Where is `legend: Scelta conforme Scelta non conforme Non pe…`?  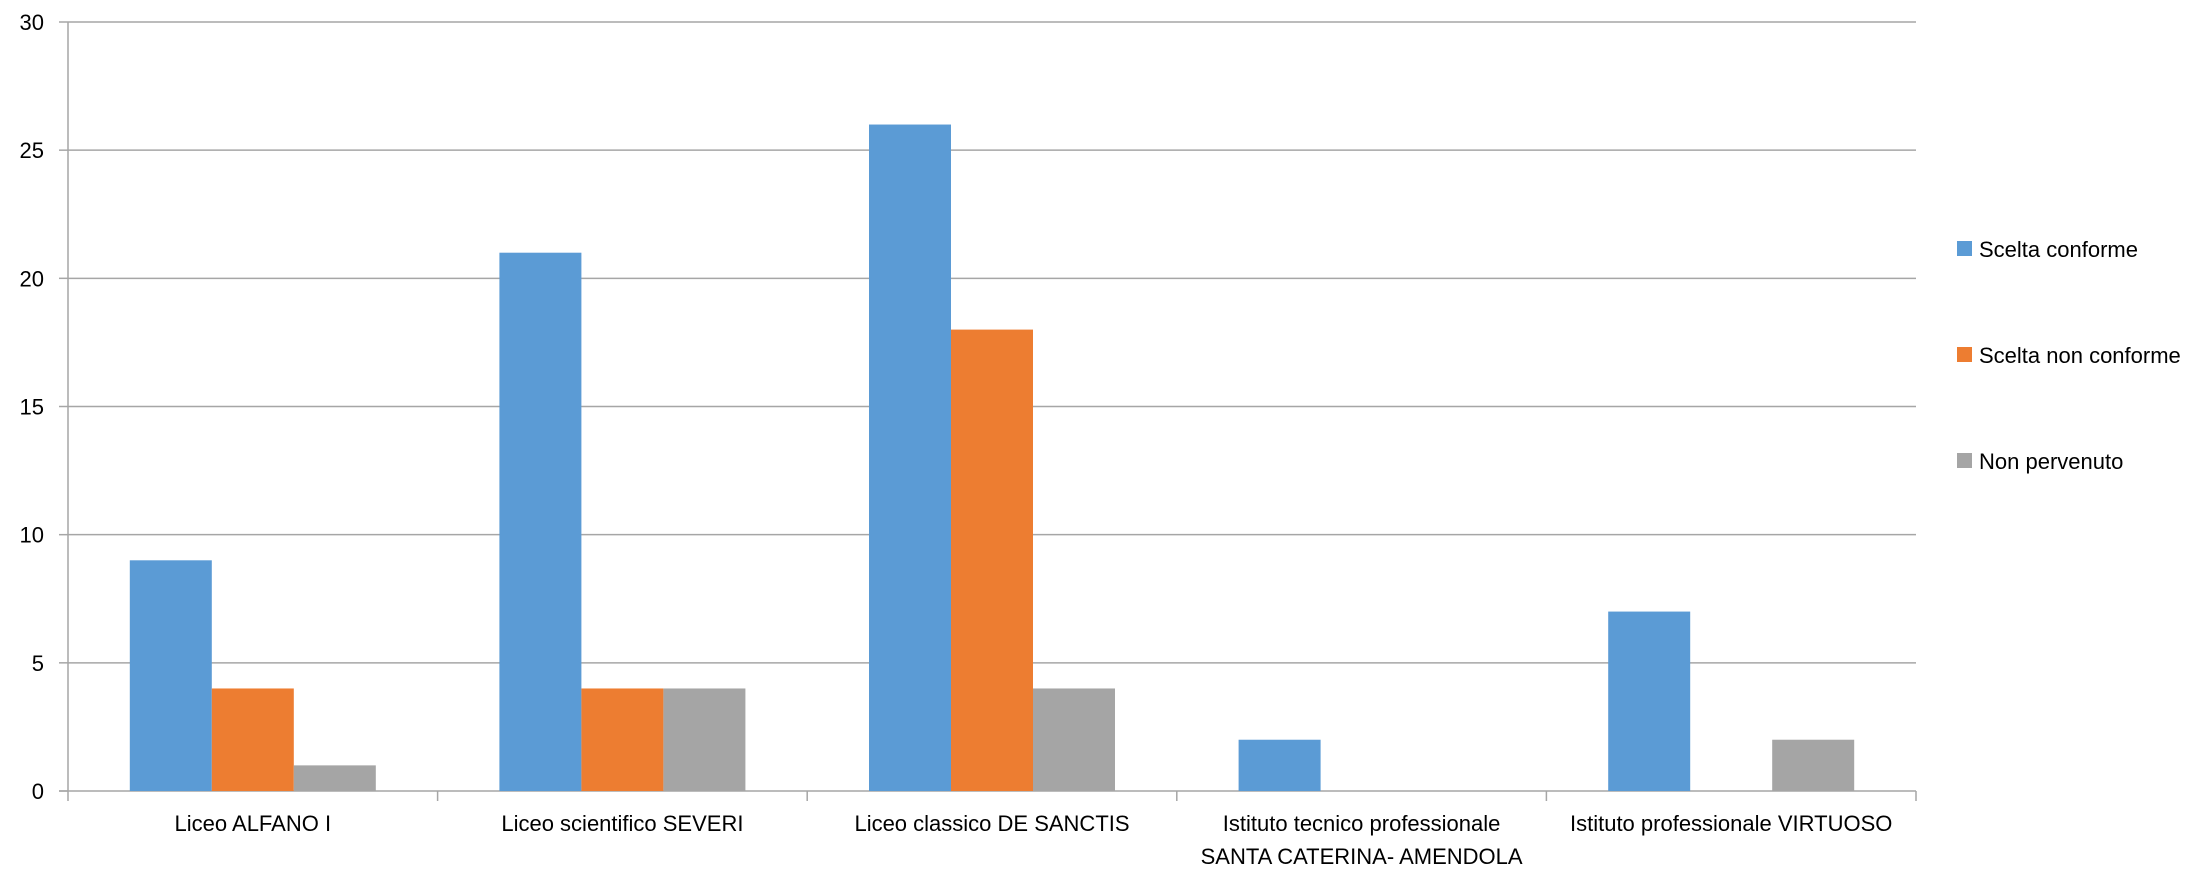
legend: Scelta conforme Scelta non conforme Non pe… is located at coordinates (2069, 355).